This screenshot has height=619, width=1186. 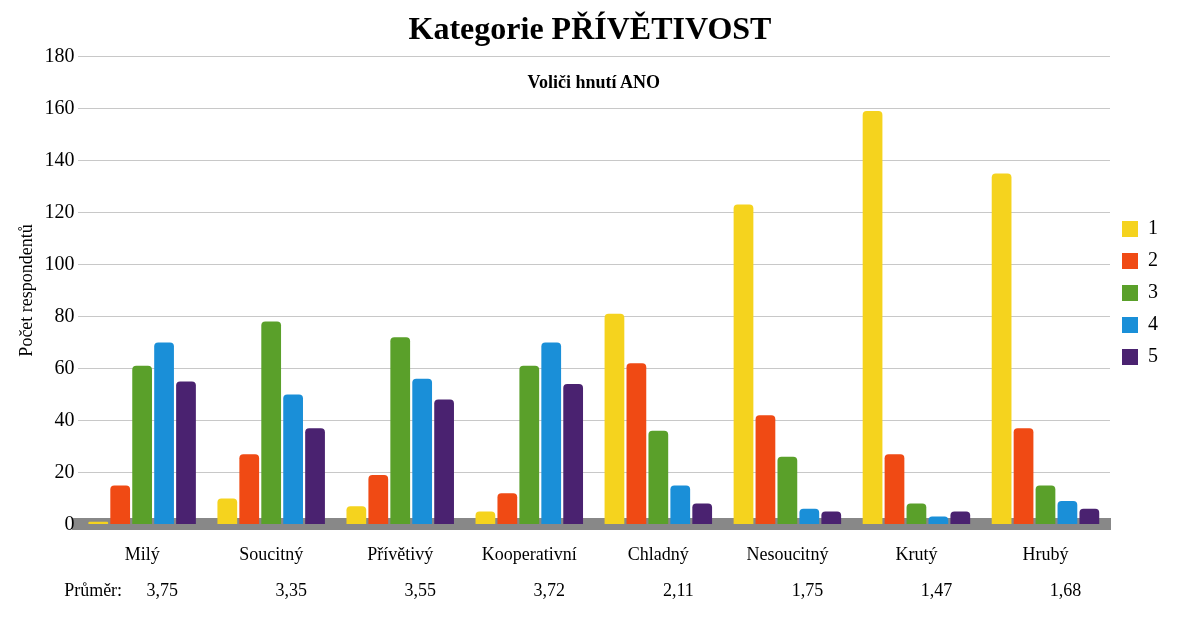 I want to click on y-tick-label: 160, so click(x=59, y=106).